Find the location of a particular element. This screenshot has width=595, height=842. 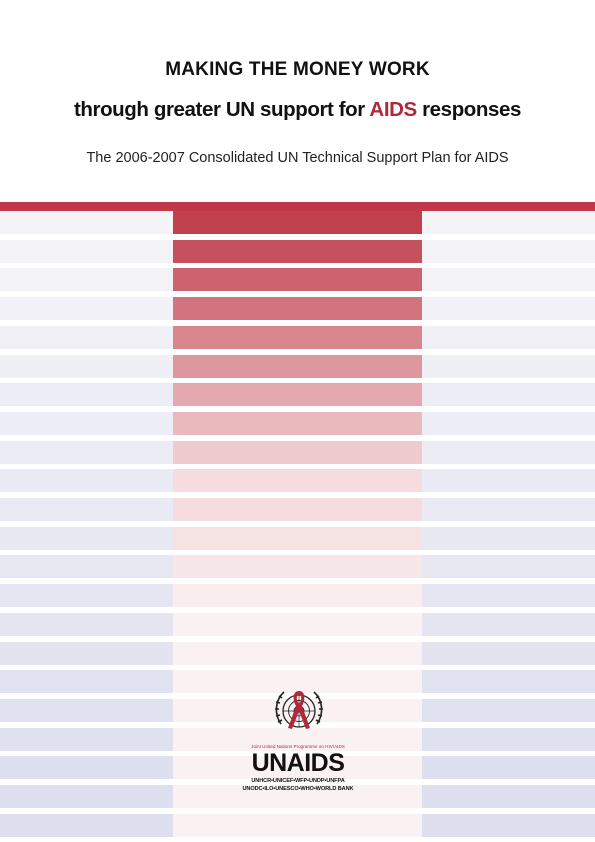

title-accent-word: AIDS is located at coordinates (393, 109).